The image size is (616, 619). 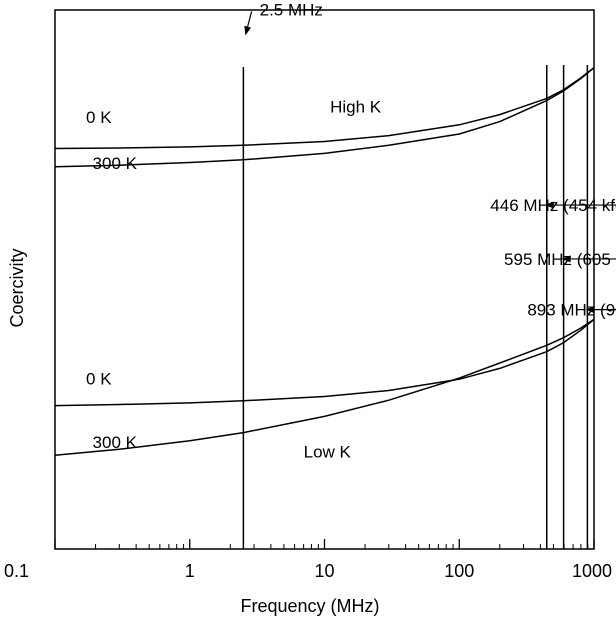 I want to click on curve-high-k-300-k, so click(x=324, y=117).